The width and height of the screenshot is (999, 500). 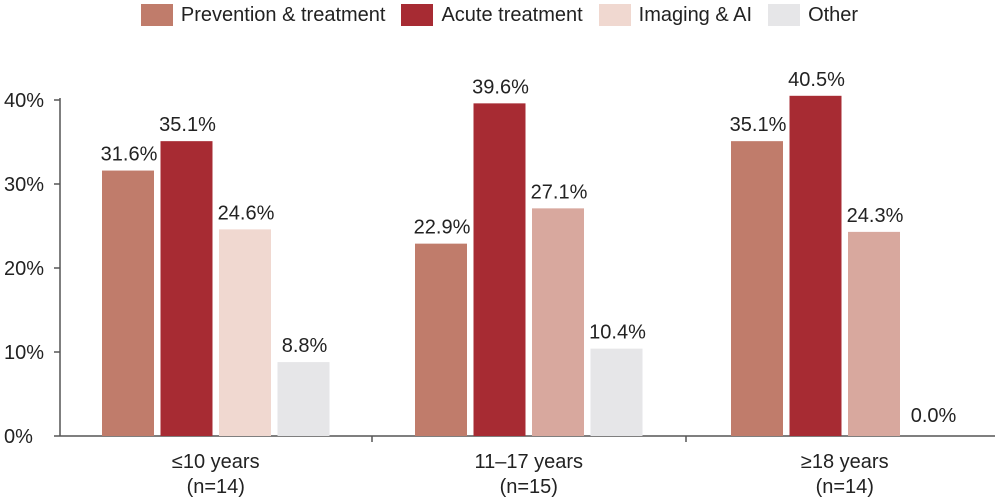 What do you see at coordinates (156, 15) in the screenshot?
I see `legend-swatch-prevention` at bounding box center [156, 15].